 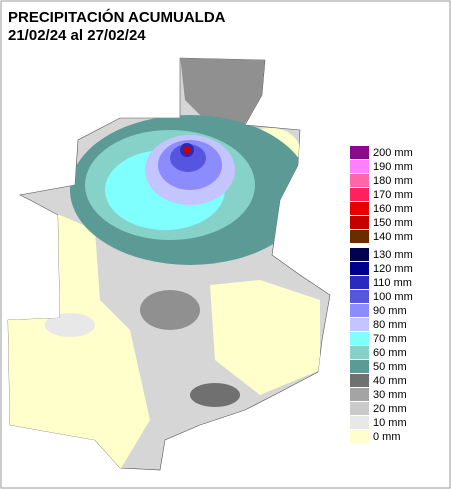 What do you see at coordinates (390, 311) in the screenshot?
I see `legend-label: 90 mm` at bounding box center [390, 311].